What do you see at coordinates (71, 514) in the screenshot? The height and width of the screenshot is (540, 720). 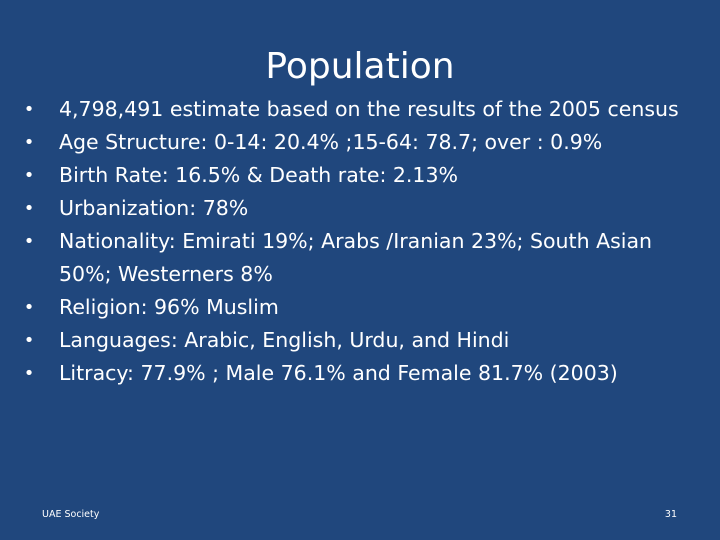 I see `footer-label: UAE Society` at bounding box center [71, 514].